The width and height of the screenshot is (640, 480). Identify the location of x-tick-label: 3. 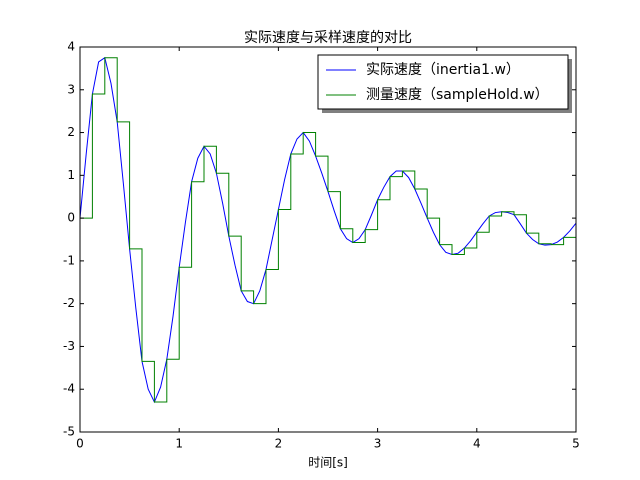
(378, 444).